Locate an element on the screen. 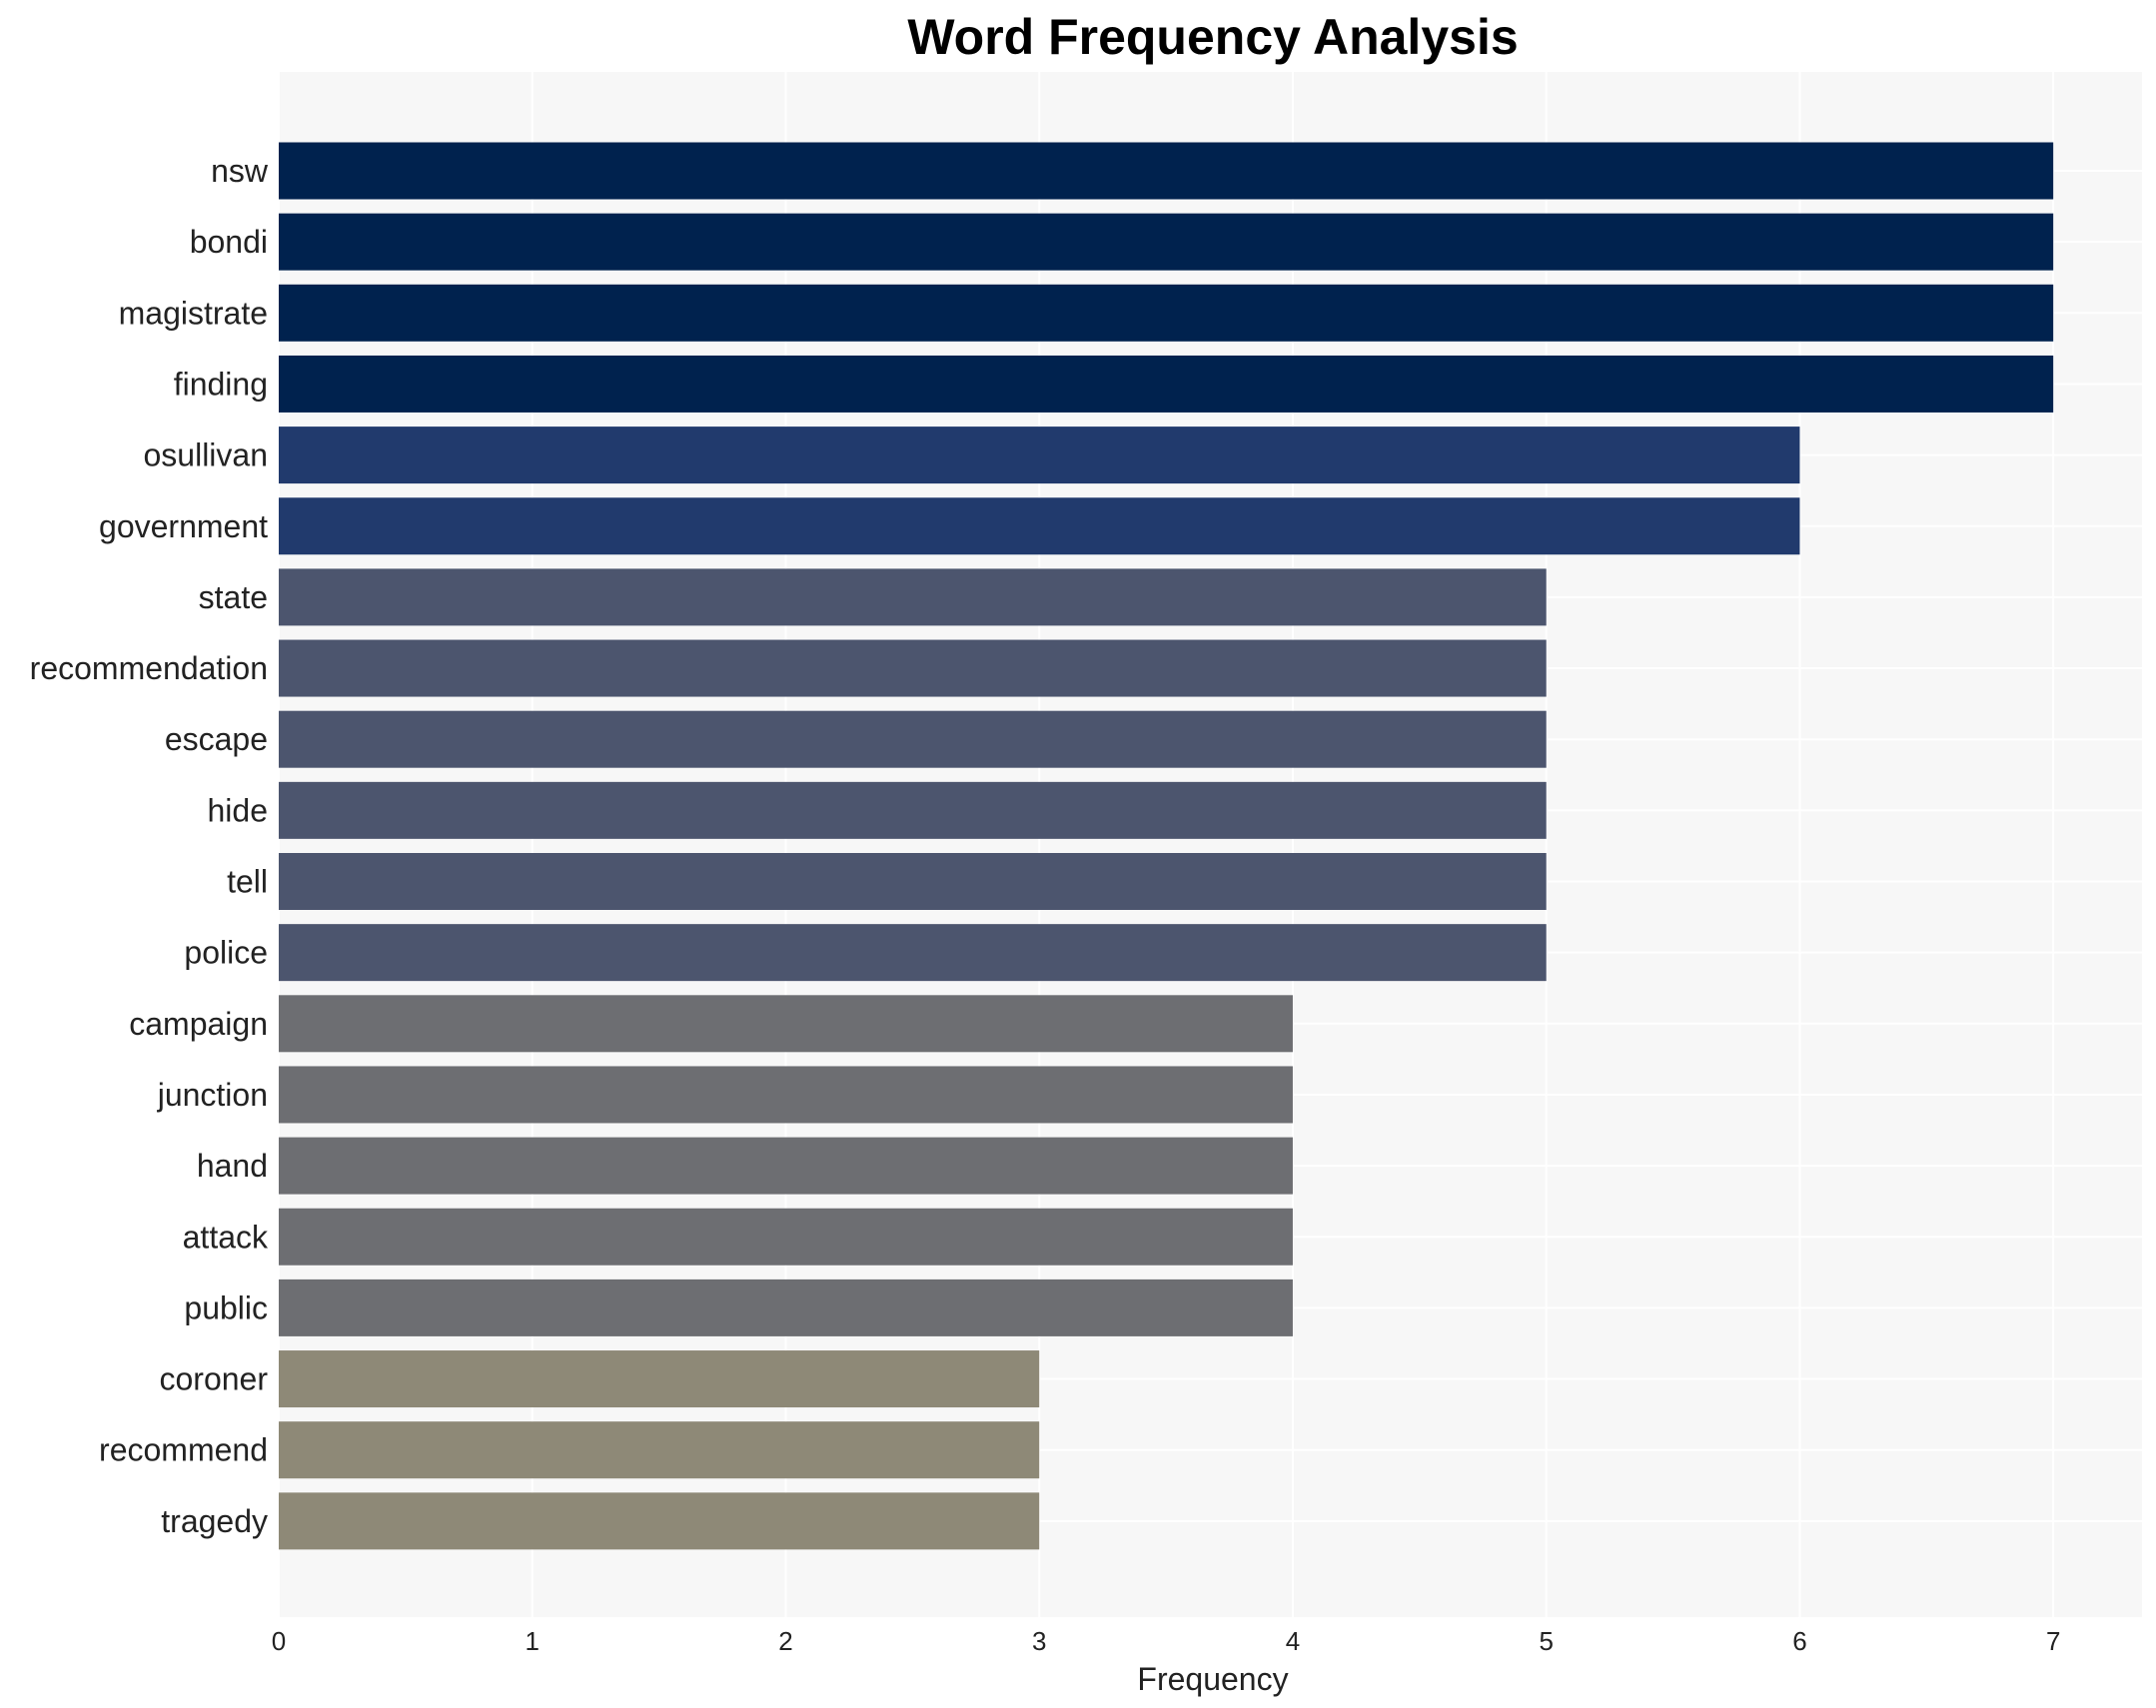  x-tick-label: 0 is located at coordinates (279, 1641).